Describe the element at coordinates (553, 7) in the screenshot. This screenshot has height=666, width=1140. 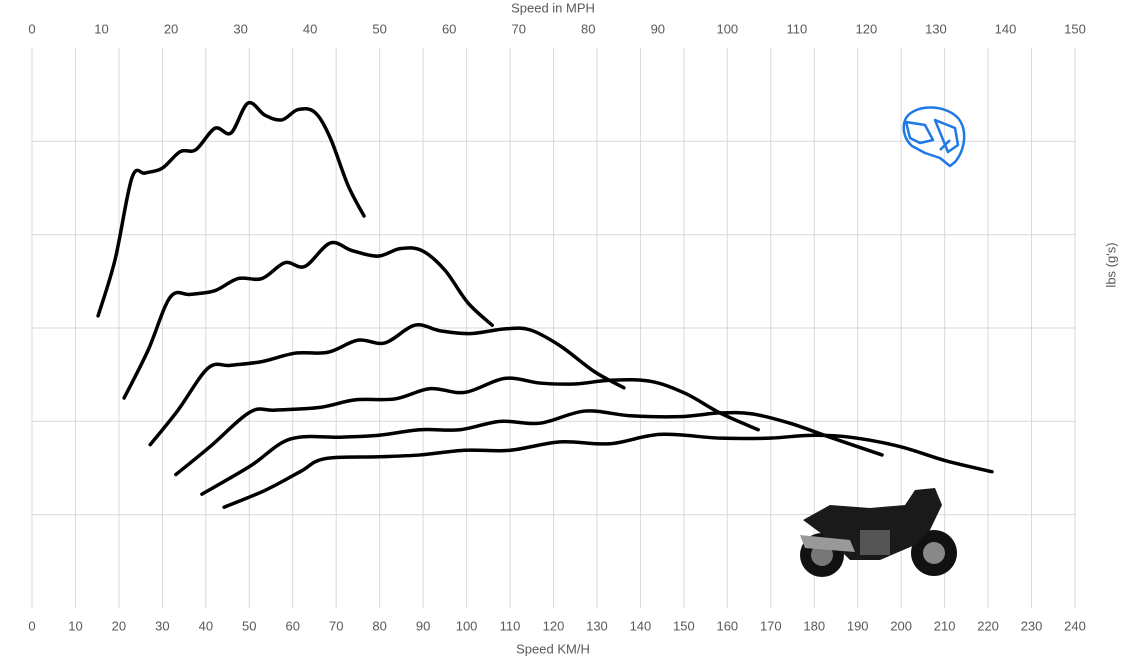
I see `x2-axis-title: Speed in MPH` at that location.